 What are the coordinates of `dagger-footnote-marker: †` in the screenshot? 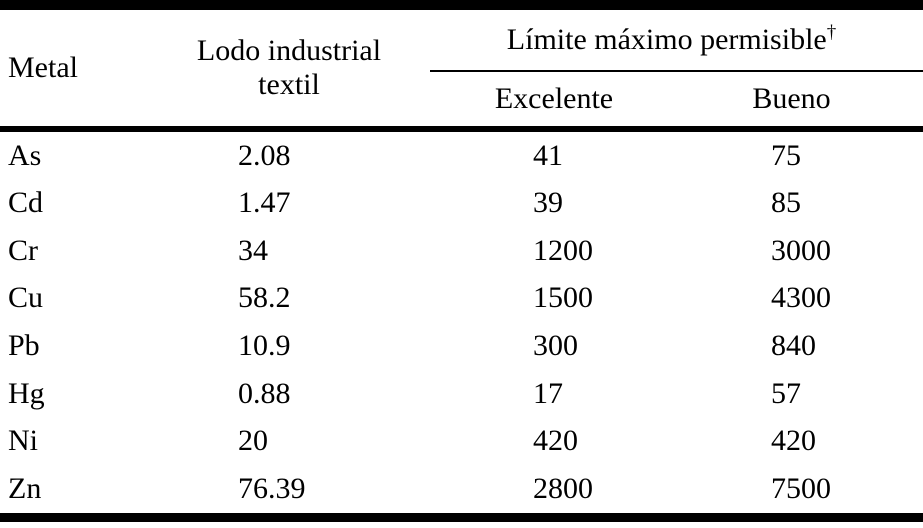 It's located at (831, 32).